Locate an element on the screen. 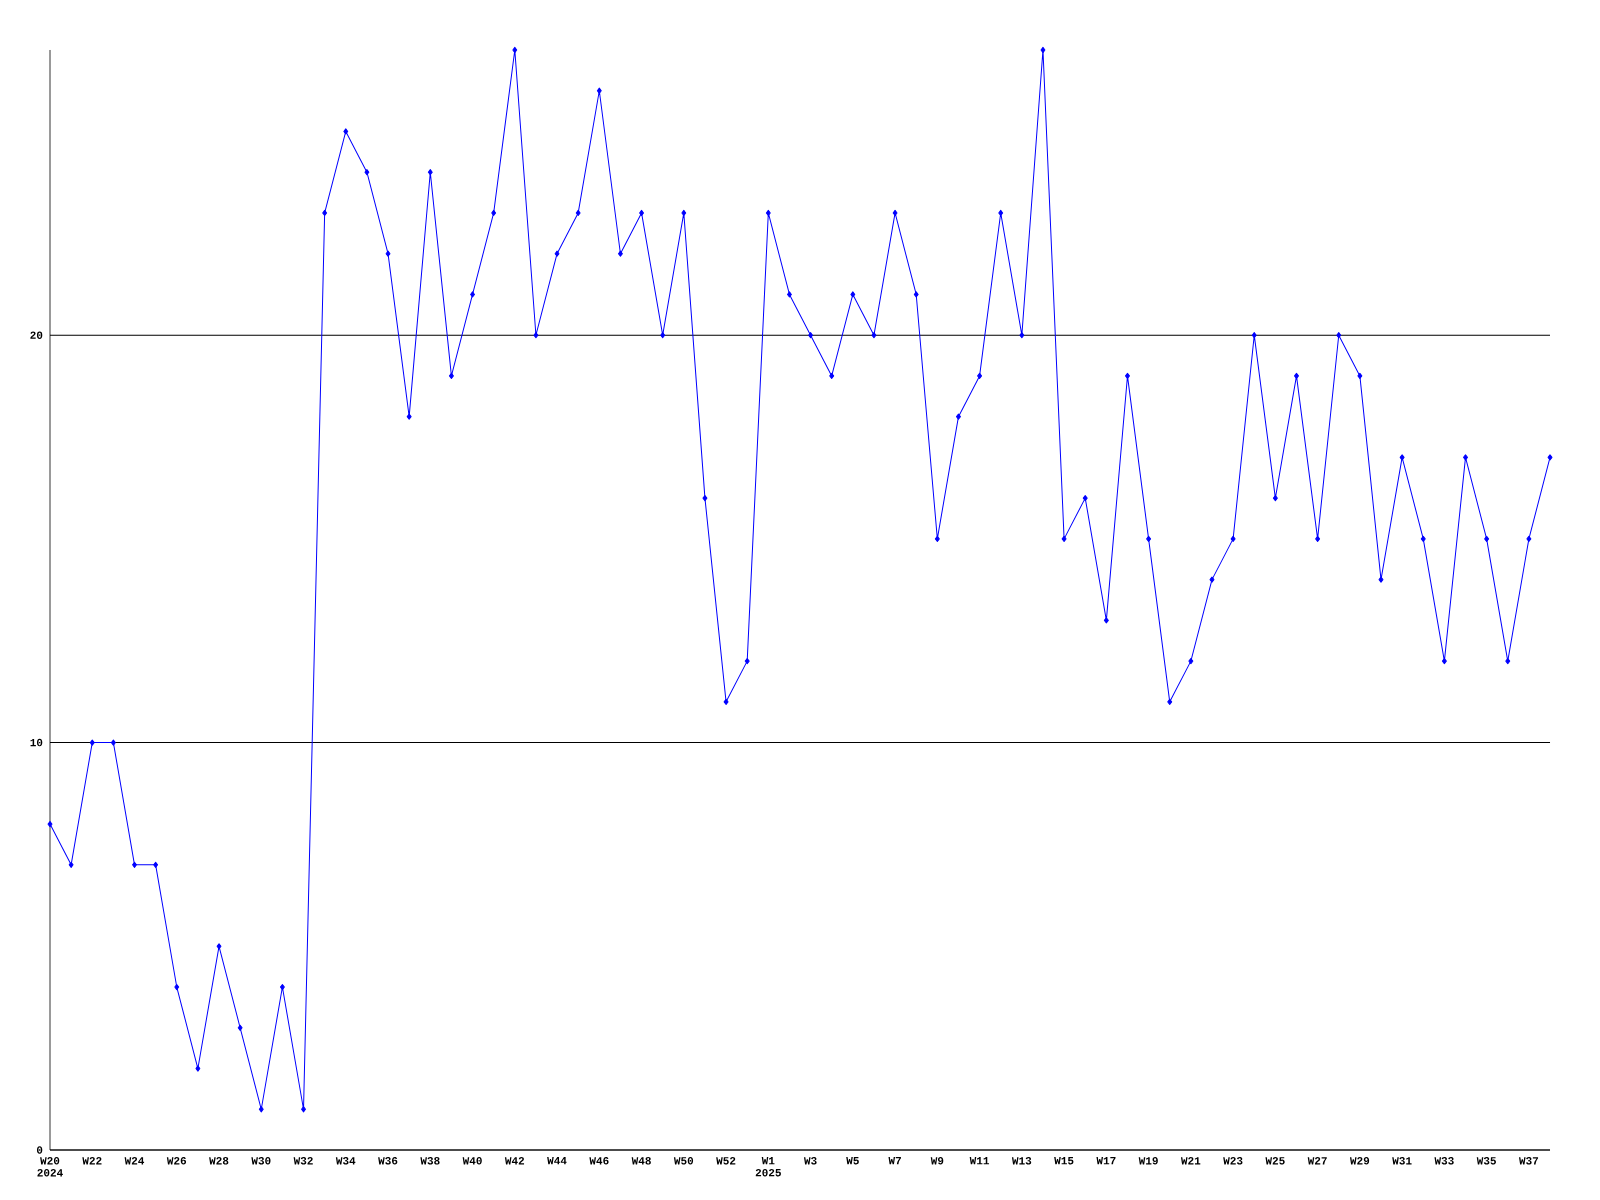 The height and width of the screenshot is (1200, 1600). x-tick-label: W23 is located at coordinates (1233, 1161).